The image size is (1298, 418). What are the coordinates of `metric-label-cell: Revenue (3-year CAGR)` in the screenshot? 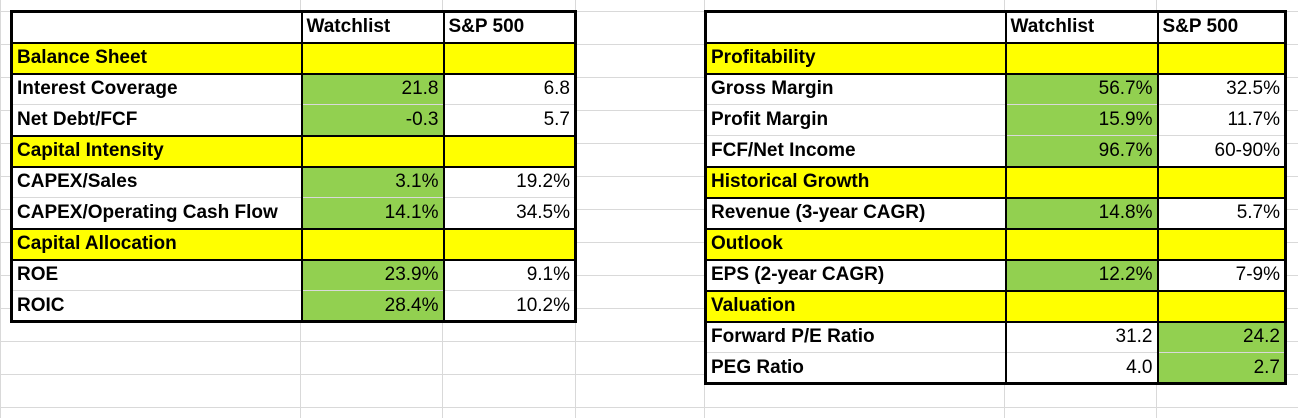 It's located at (855, 212).